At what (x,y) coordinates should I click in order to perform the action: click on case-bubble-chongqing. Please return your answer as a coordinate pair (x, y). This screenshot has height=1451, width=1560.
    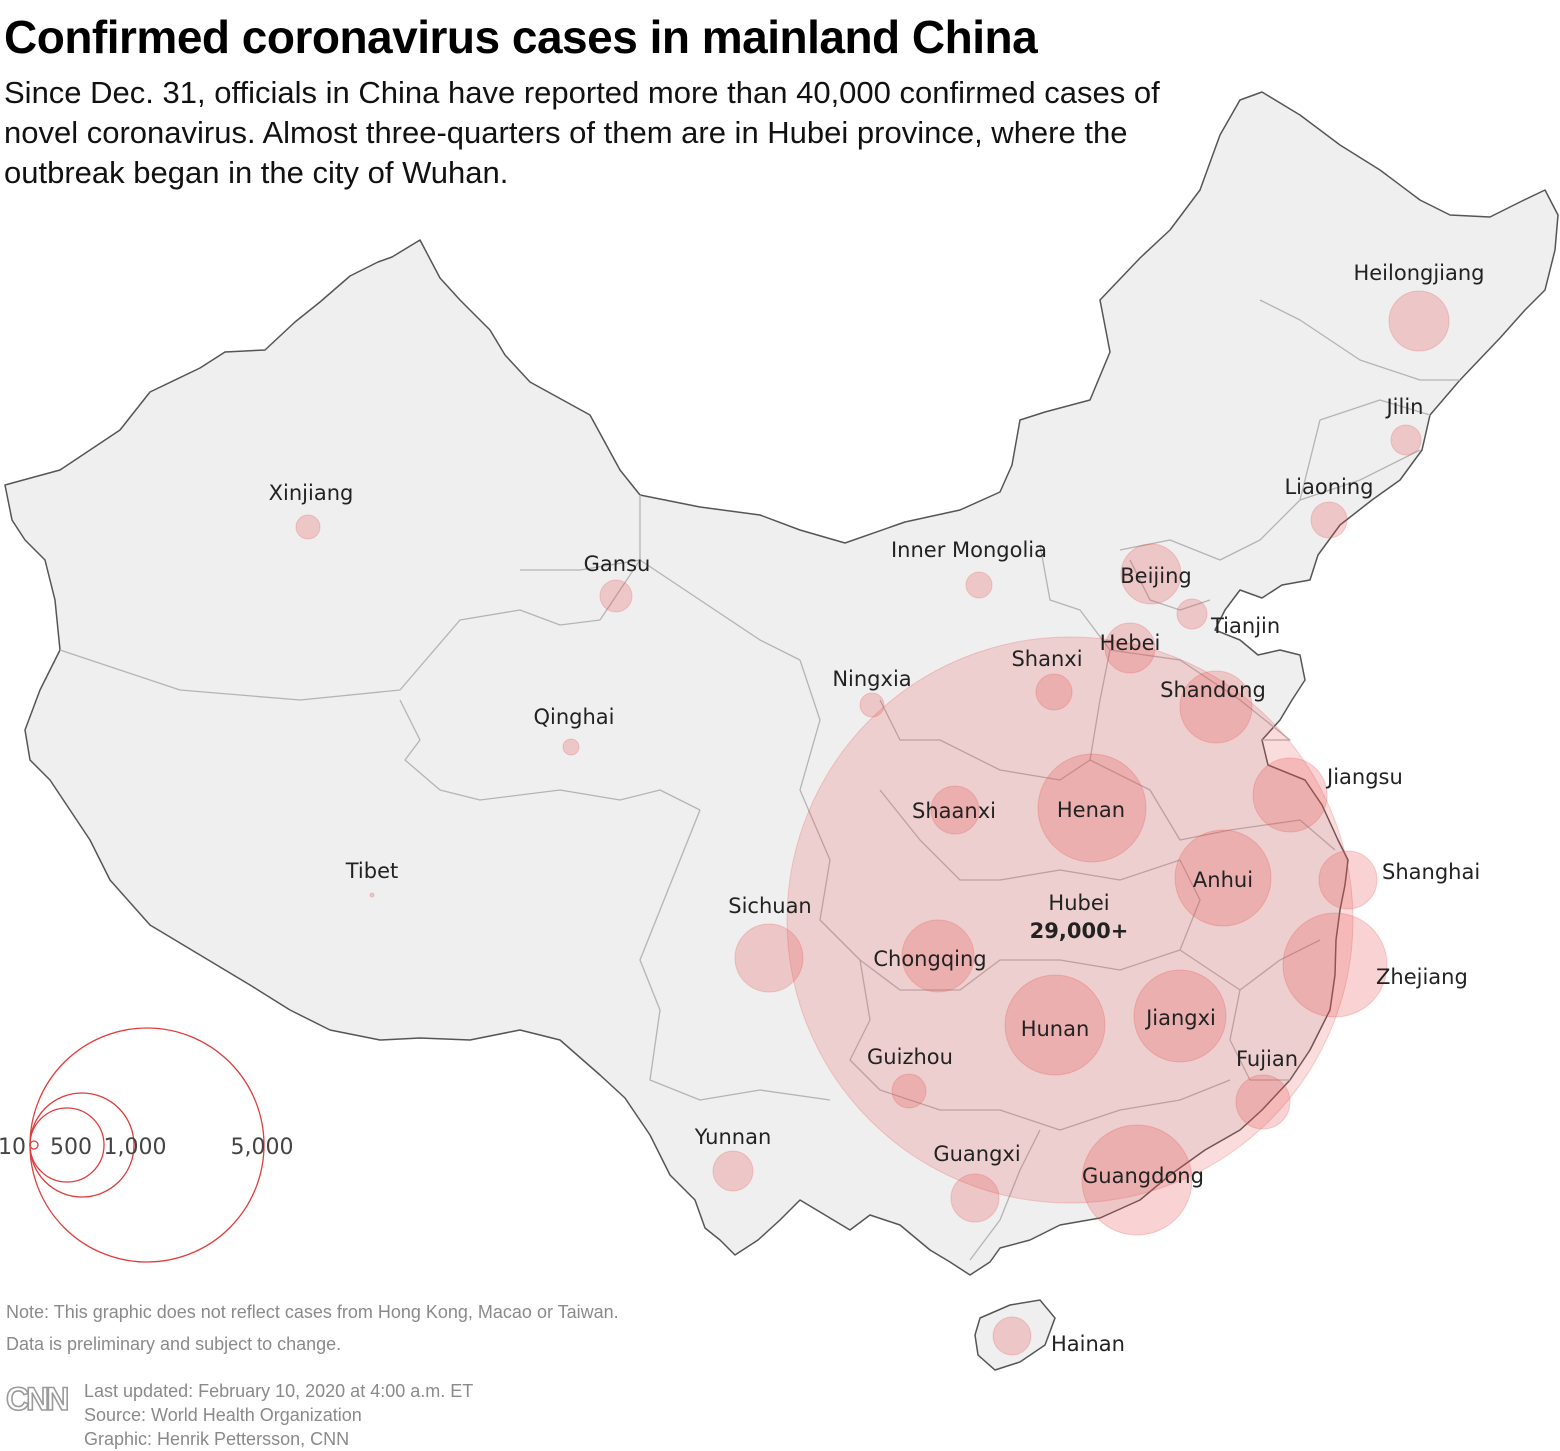
    Looking at the image, I should click on (938, 956).